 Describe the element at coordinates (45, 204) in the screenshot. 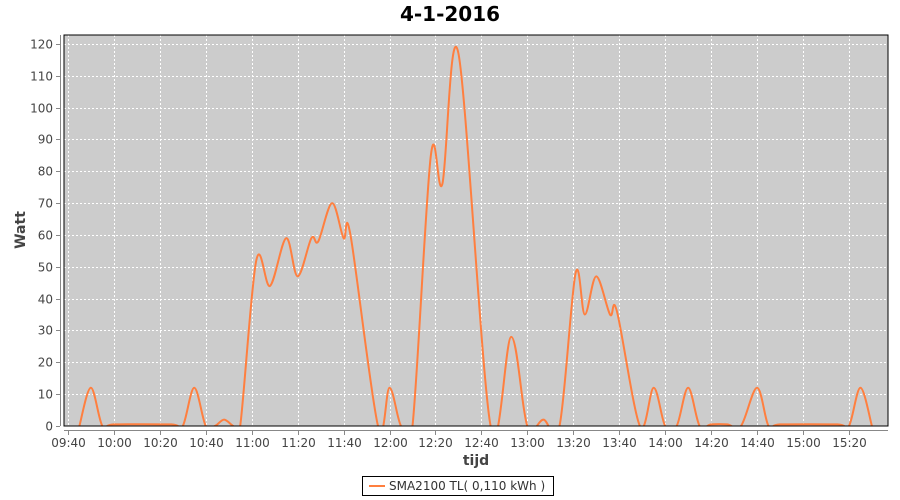

I see `y-tick-label: 70` at that location.